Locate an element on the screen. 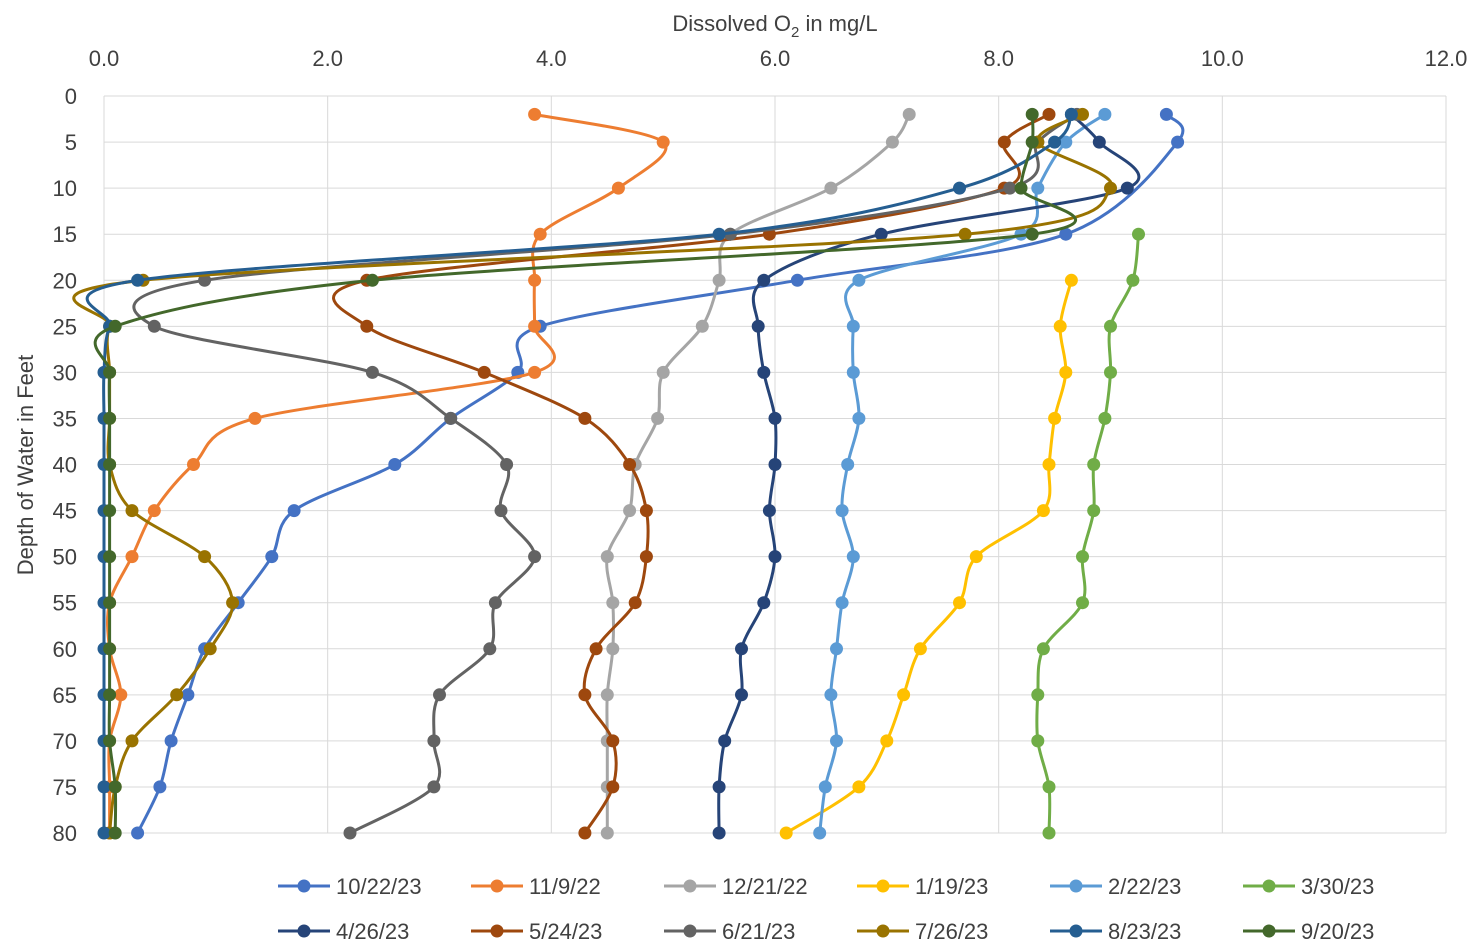  legend-item: 7/26/23 is located at coordinates (922, 931).